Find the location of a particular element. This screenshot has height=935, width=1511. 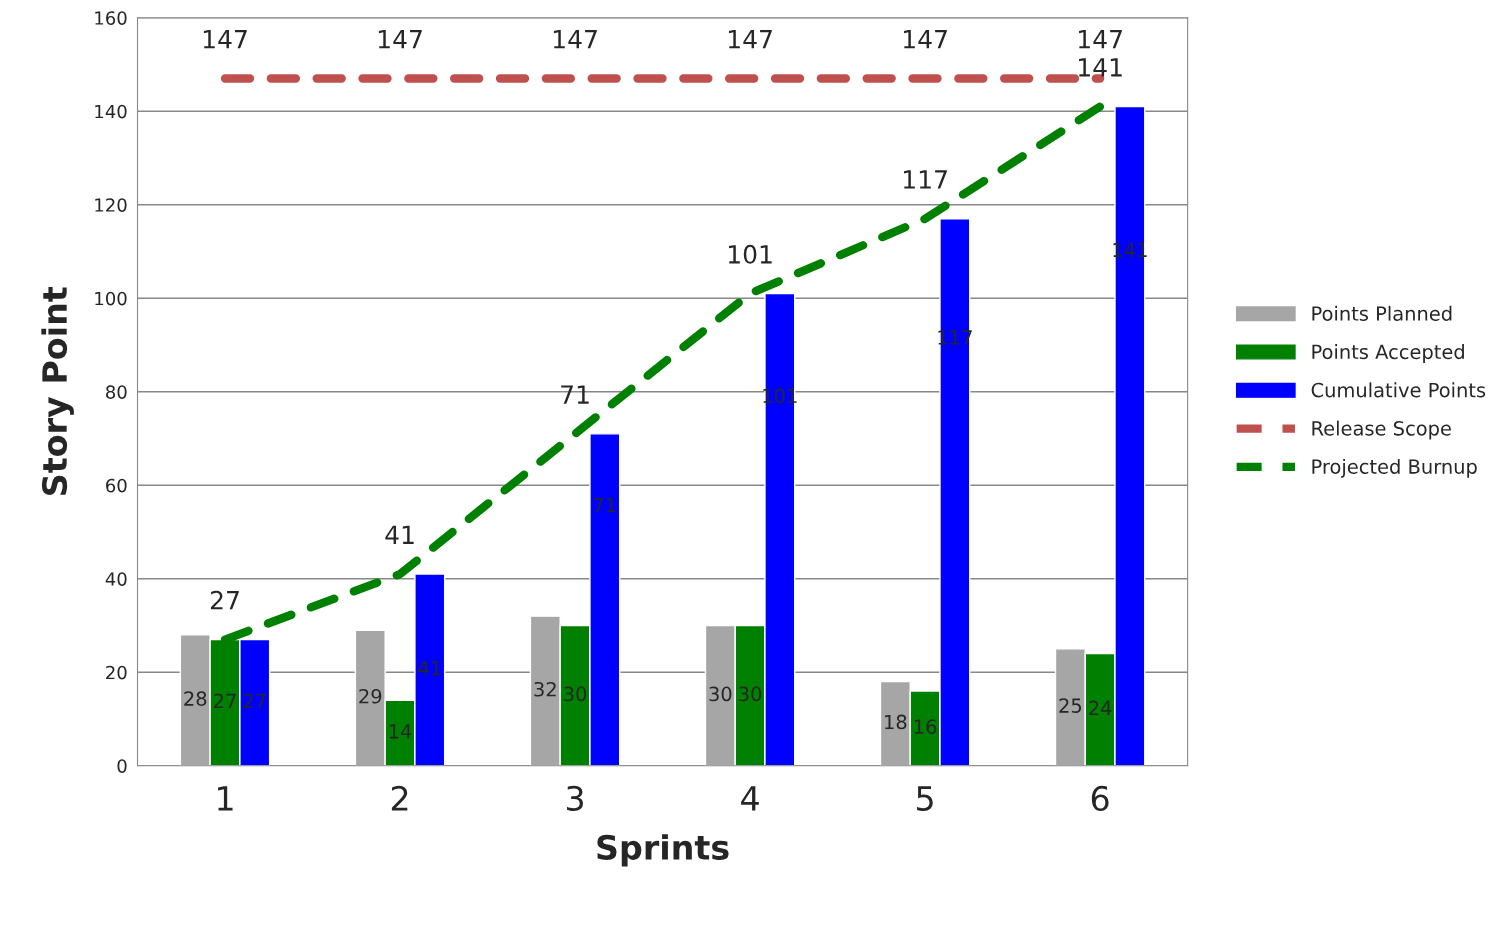

data-label: 141 is located at coordinates (1100, 67).